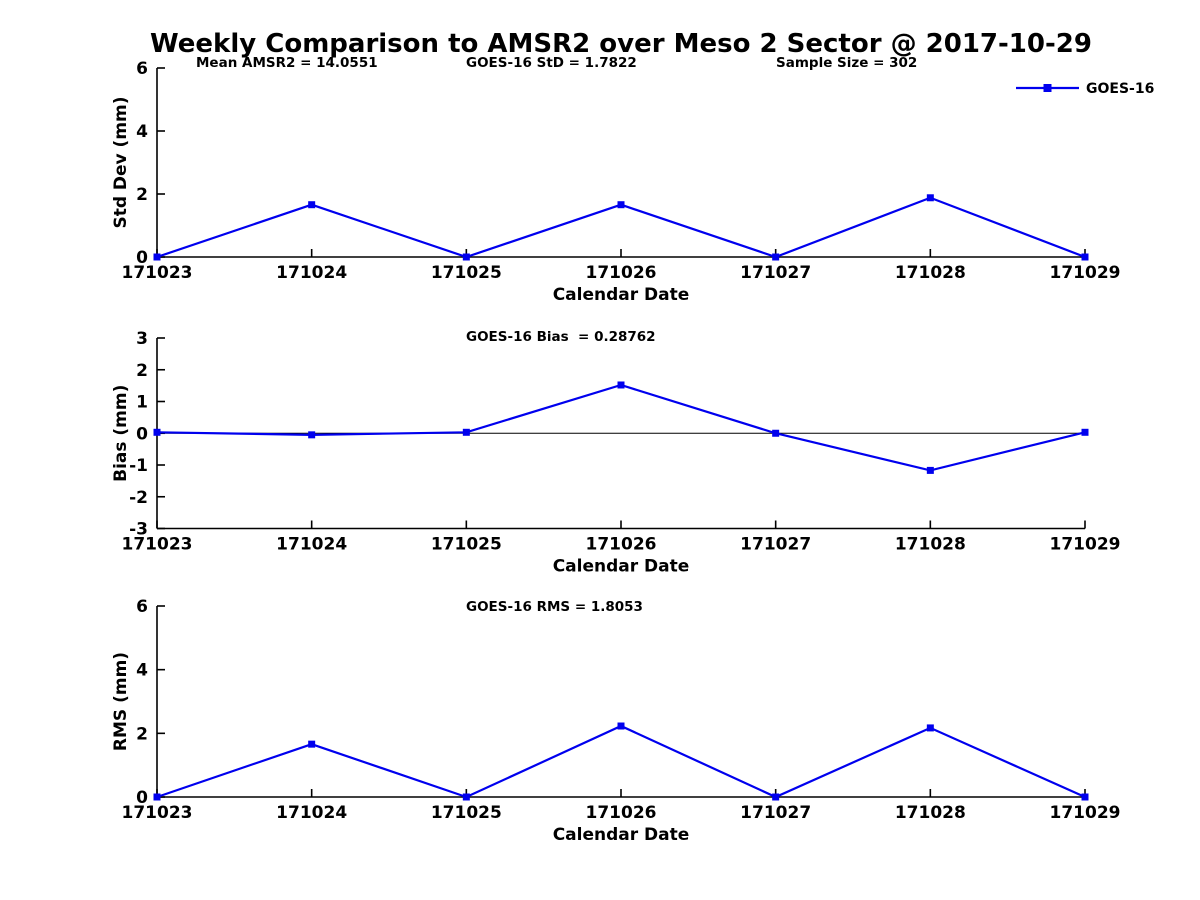  I want to click on annotation: GOES-16 Bias = 0.28762, so click(561, 337).